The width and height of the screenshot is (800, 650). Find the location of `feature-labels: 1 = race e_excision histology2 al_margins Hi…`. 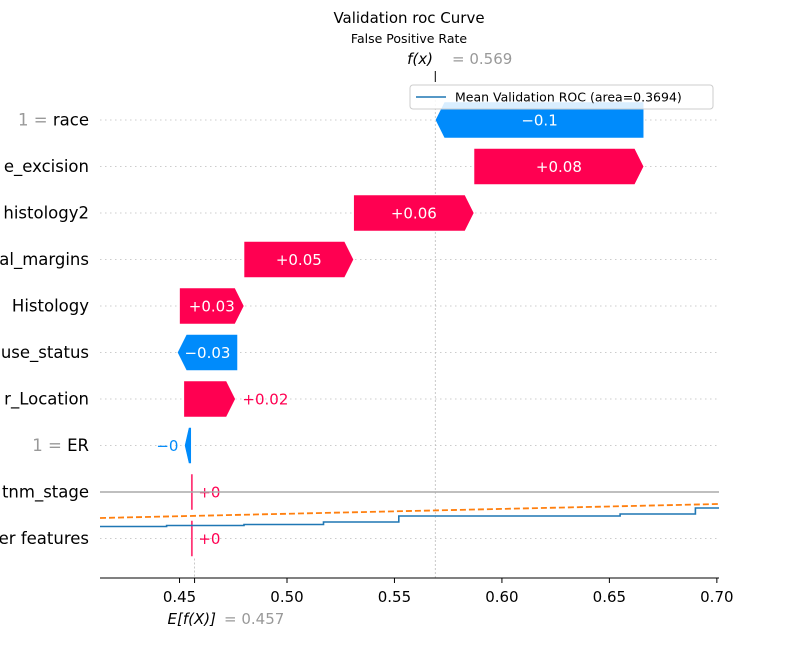

feature-labels: 1 = race e_excision histology2 al_margins Hi… is located at coordinates (44, 330).